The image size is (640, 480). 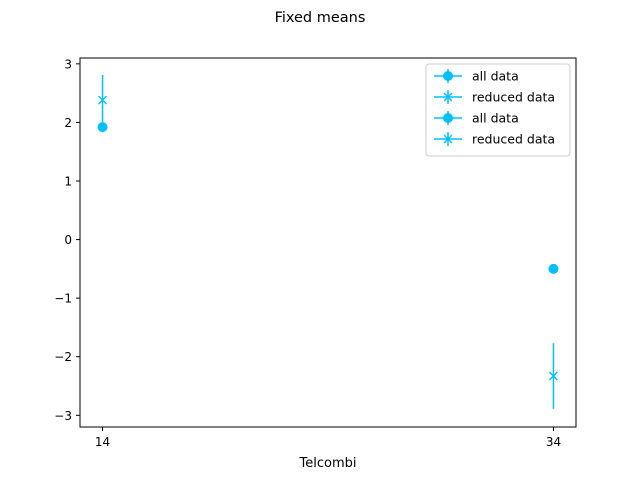 I want to click on y-tick-label: −3, so click(x=63, y=416).